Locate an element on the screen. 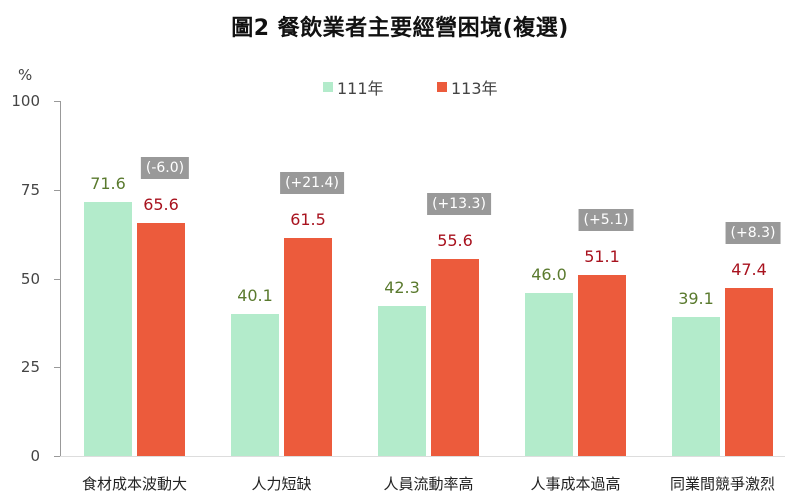  change-badge: (-6.0) is located at coordinates (165, 168).